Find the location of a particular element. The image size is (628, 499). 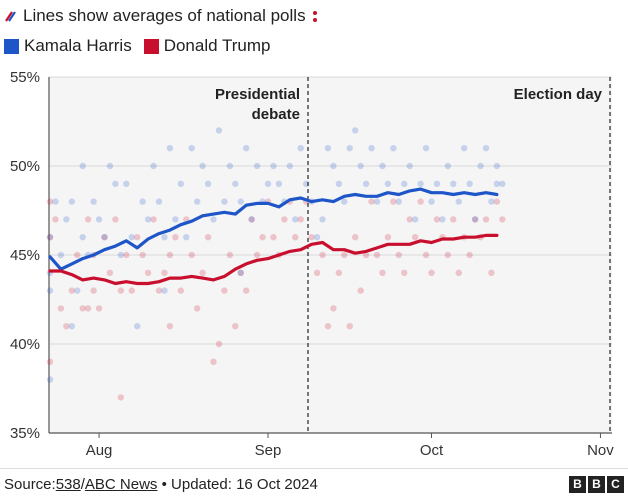

legend-label-trump: Donald Trump is located at coordinates (217, 45).